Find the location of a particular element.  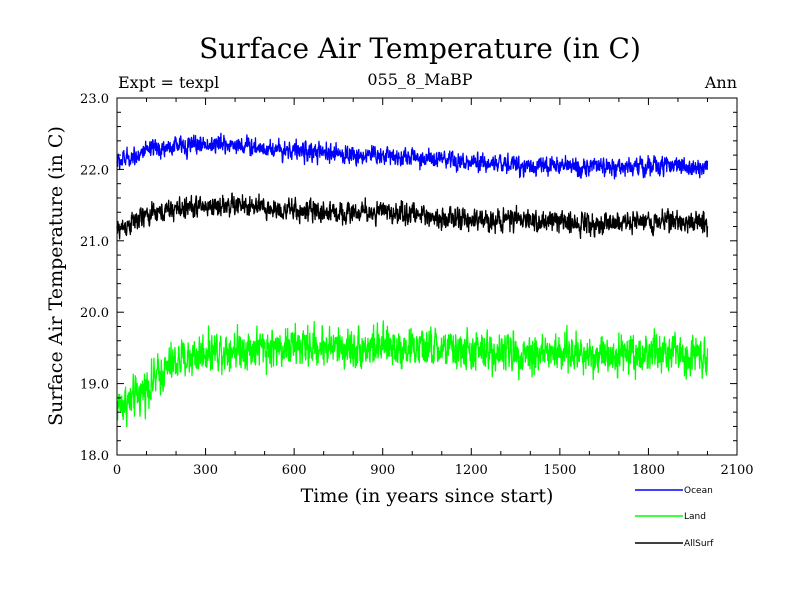

y-tick-label: 20.0 is located at coordinates (94, 313).